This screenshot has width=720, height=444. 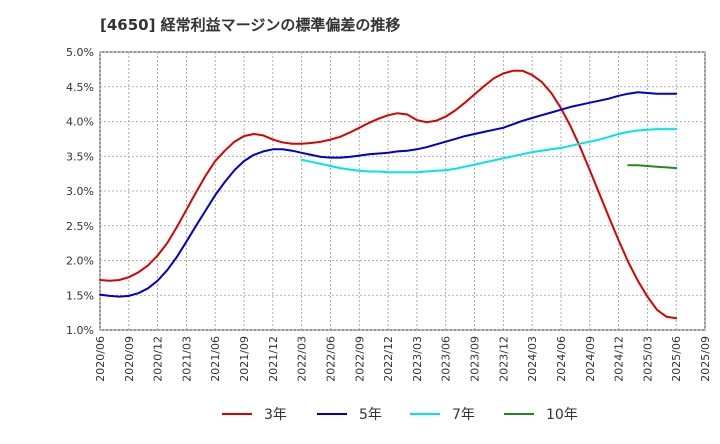 I want to click on y-tick-label: 2.5%, so click(x=80, y=226).